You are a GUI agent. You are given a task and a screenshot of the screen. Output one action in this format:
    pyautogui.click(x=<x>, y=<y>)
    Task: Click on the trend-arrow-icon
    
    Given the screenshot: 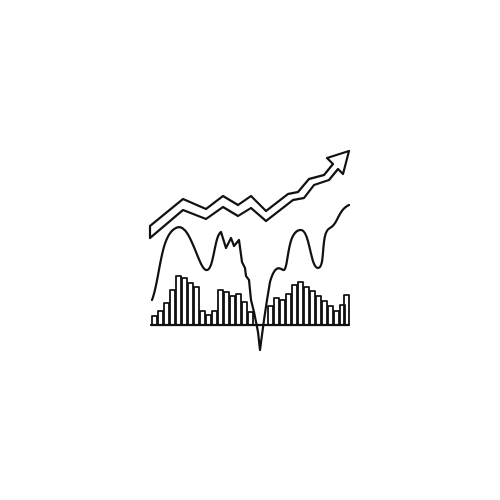 What is the action you would take?
    pyautogui.click(x=249, y=194)
    